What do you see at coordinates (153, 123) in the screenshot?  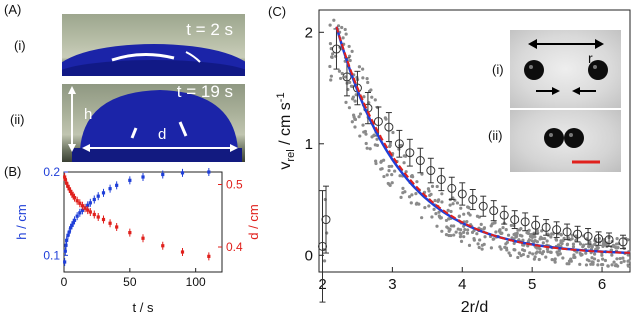 I see `droplet-photo-late: t = 19 s h d` at bounding box center [153, 123].